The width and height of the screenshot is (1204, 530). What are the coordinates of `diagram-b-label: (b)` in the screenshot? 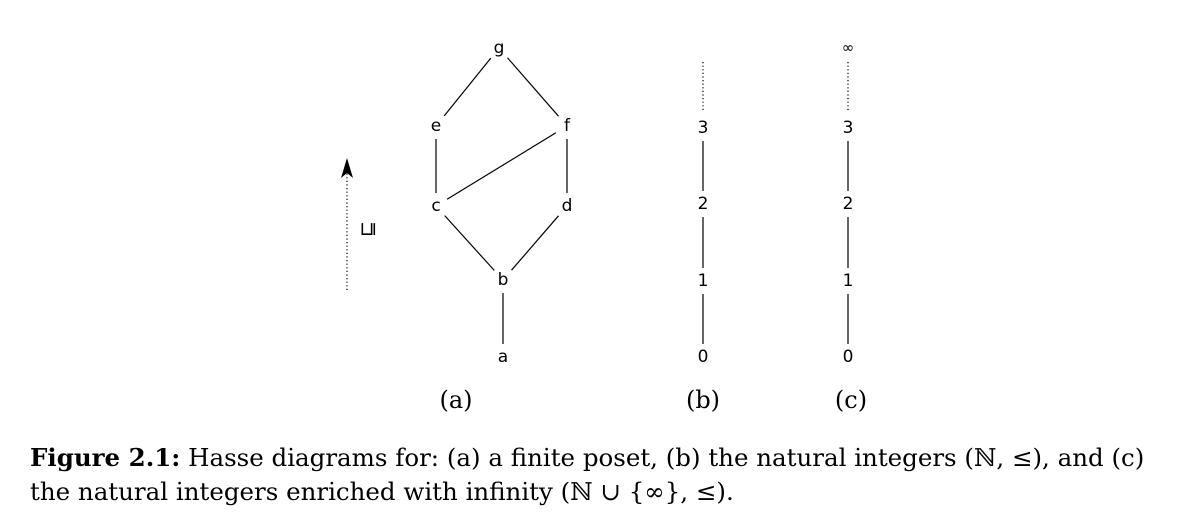 It's located at (703, 400).